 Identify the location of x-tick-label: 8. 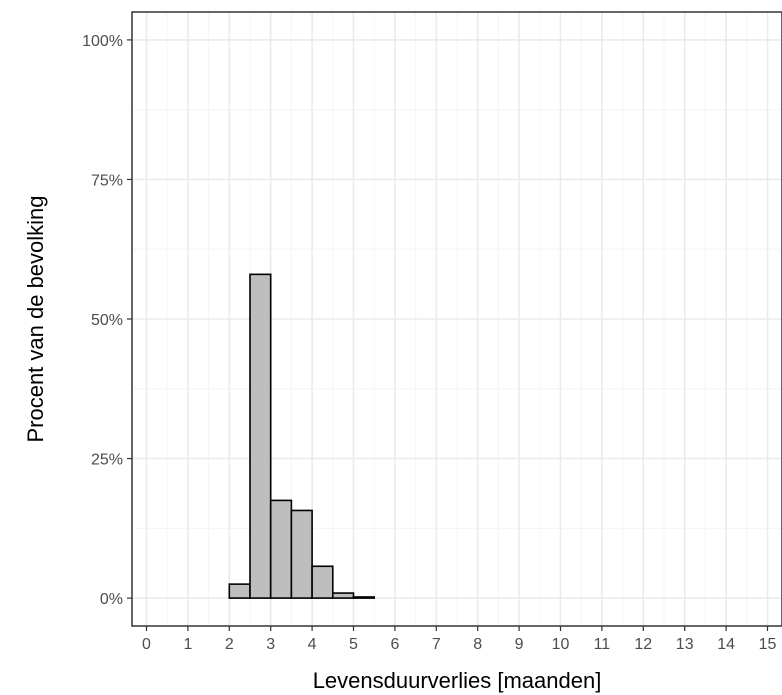
(477, 644).